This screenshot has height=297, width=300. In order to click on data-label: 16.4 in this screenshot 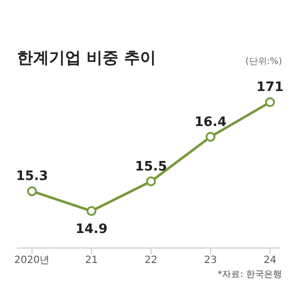, I will do `click(210, 122)`.